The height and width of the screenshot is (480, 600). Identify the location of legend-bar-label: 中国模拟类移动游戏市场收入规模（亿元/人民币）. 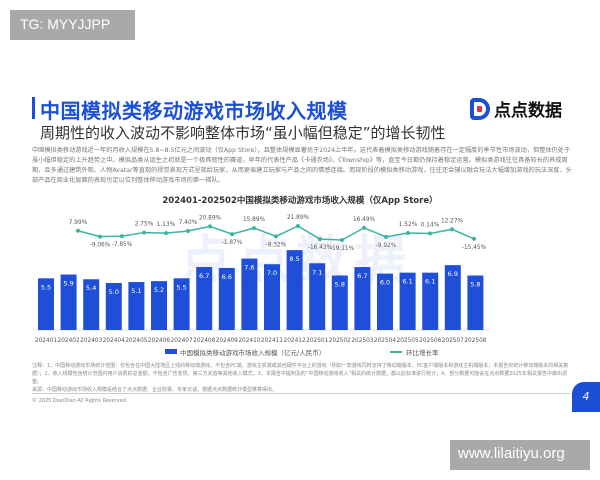
(253, 353).